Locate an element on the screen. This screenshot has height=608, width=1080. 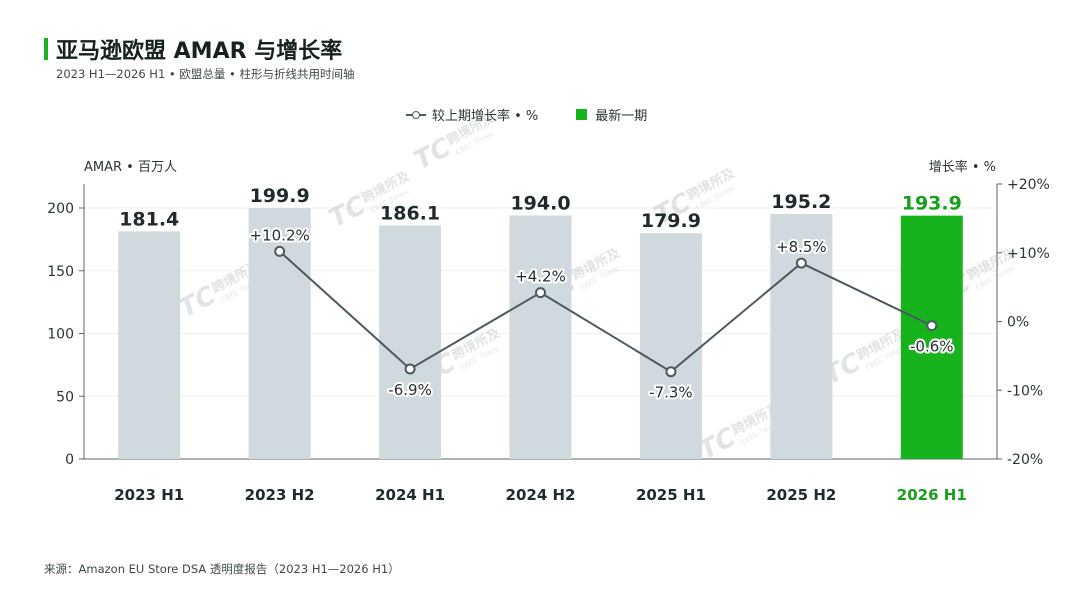
bar-value-label: 199.9 is located at coordinates (280, 196).